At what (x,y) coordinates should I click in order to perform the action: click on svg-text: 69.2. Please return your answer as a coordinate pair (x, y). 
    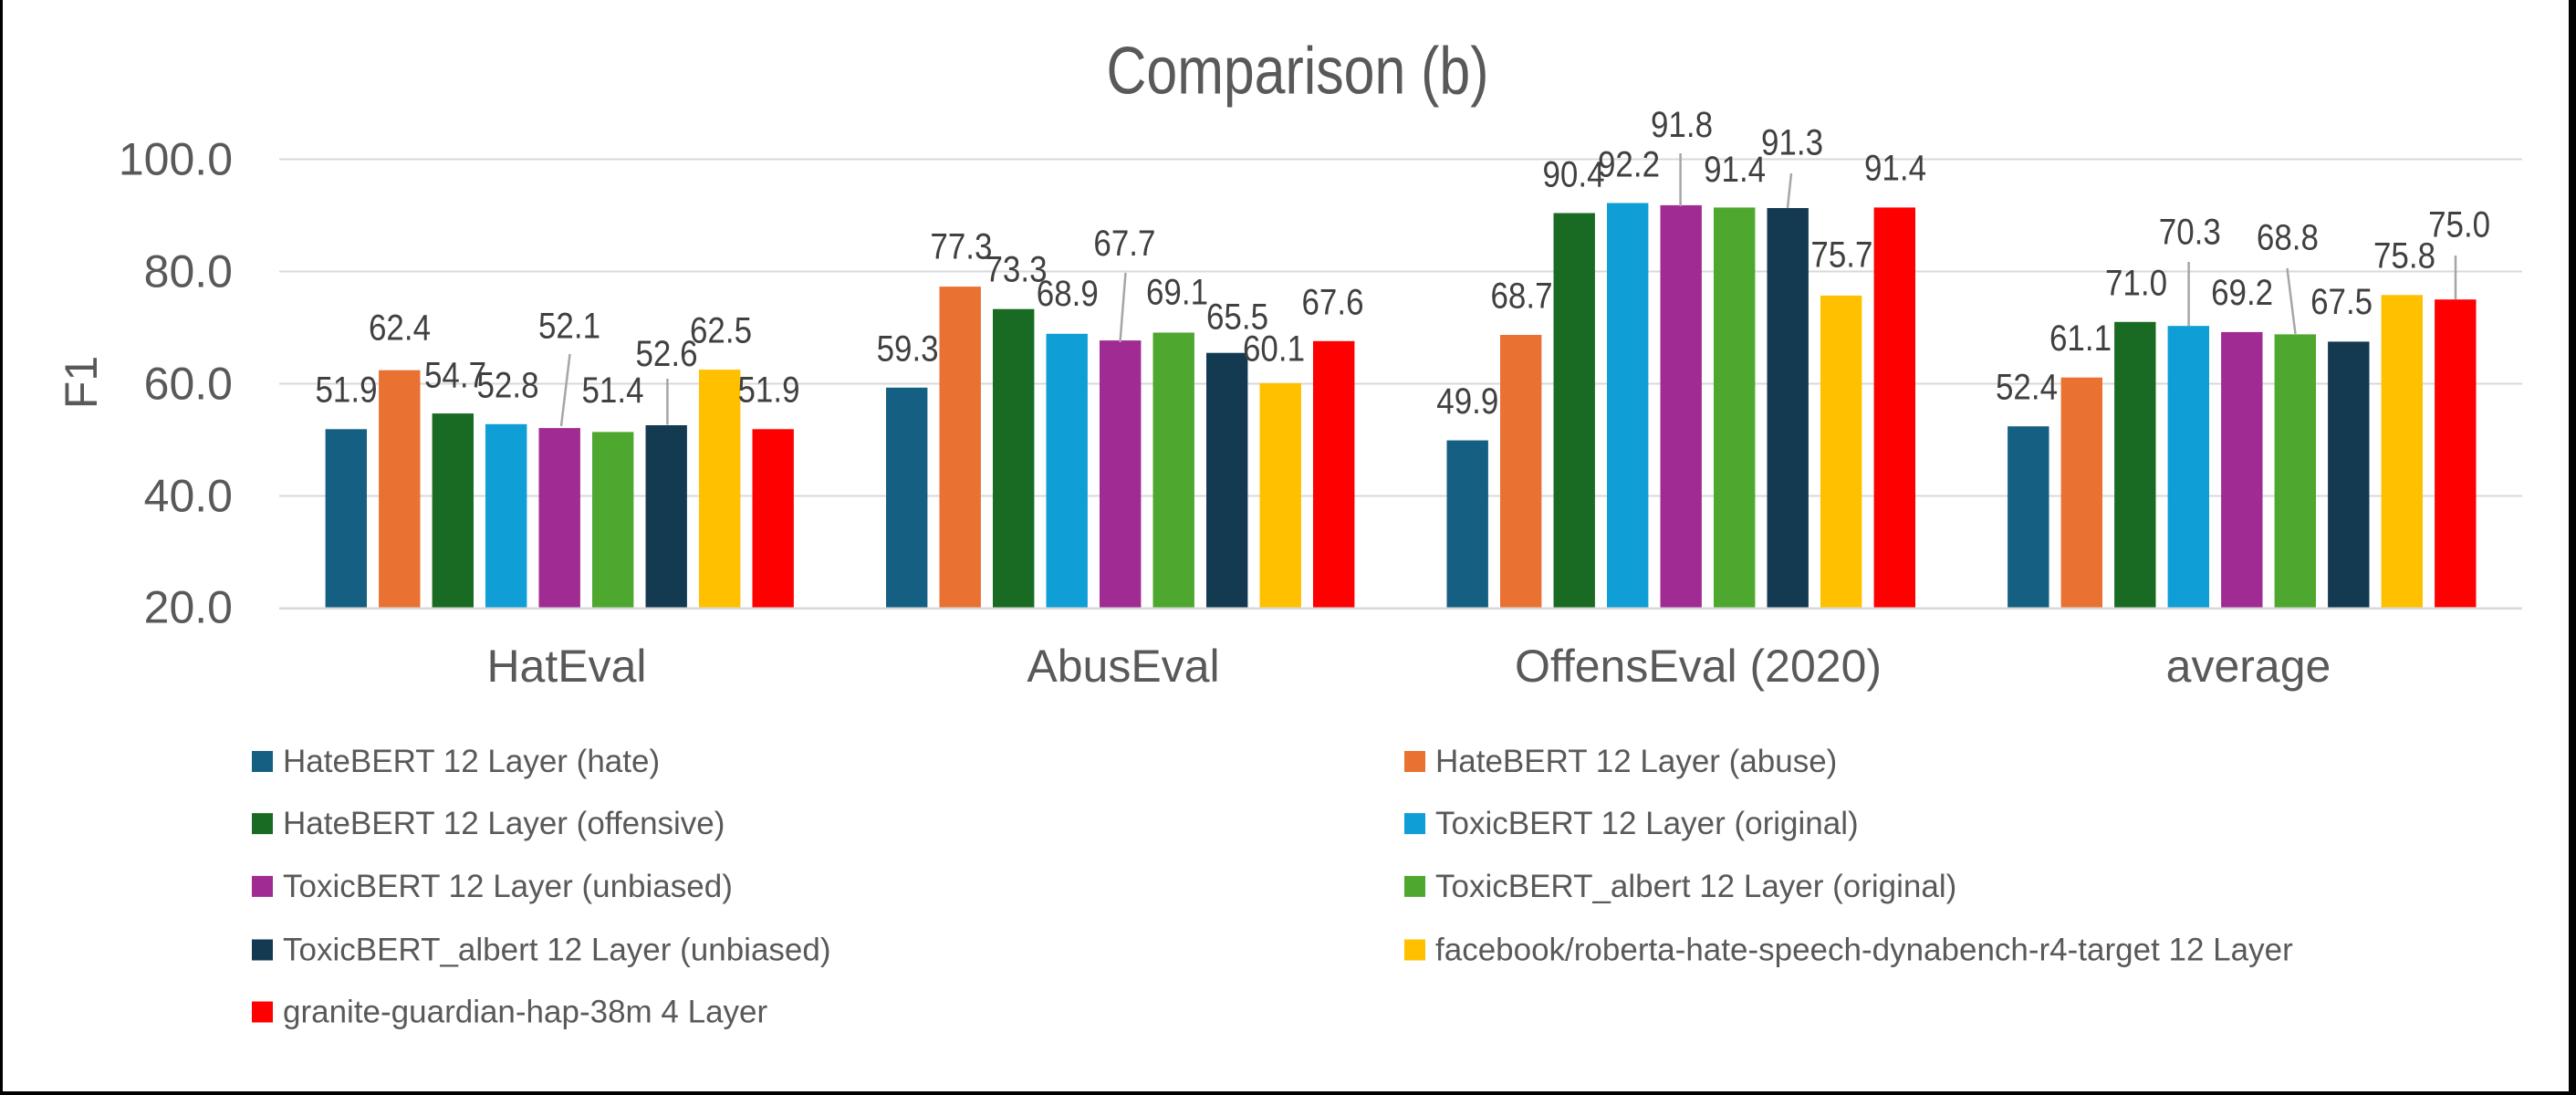
    Looking at the image, I should click on (2242, 293).